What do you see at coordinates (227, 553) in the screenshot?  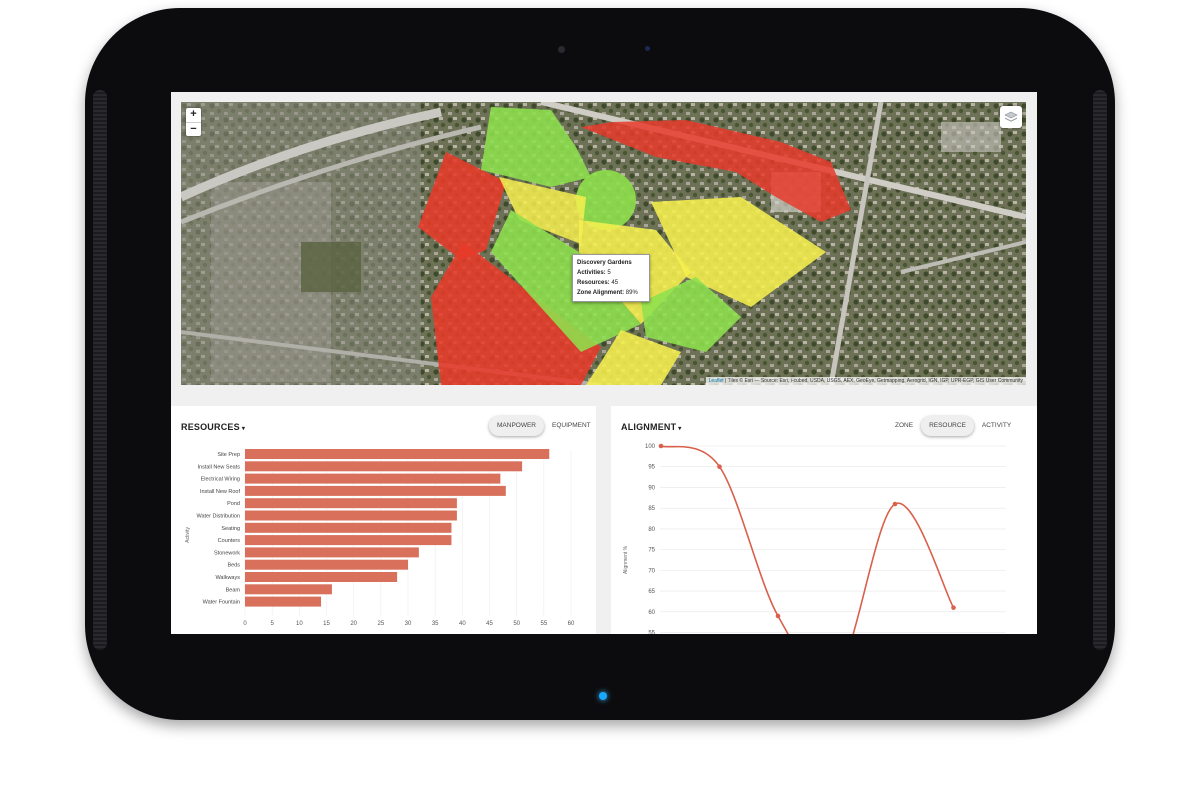 I see `category-label: Stonework` at bounding box center [227, 553].